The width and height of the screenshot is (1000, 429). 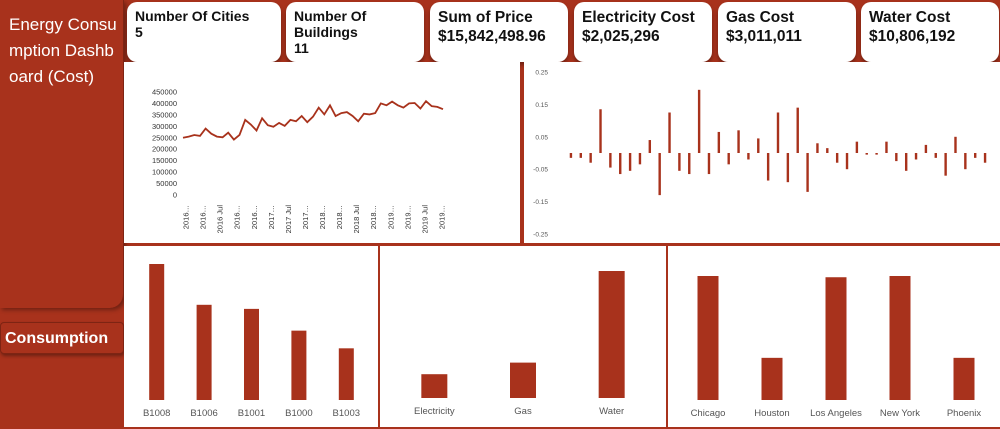 What do you see at coordinates (485, 17) in the screenshot?
I see `kpi-label: Sum of Price` at bounding box center [485, 17].